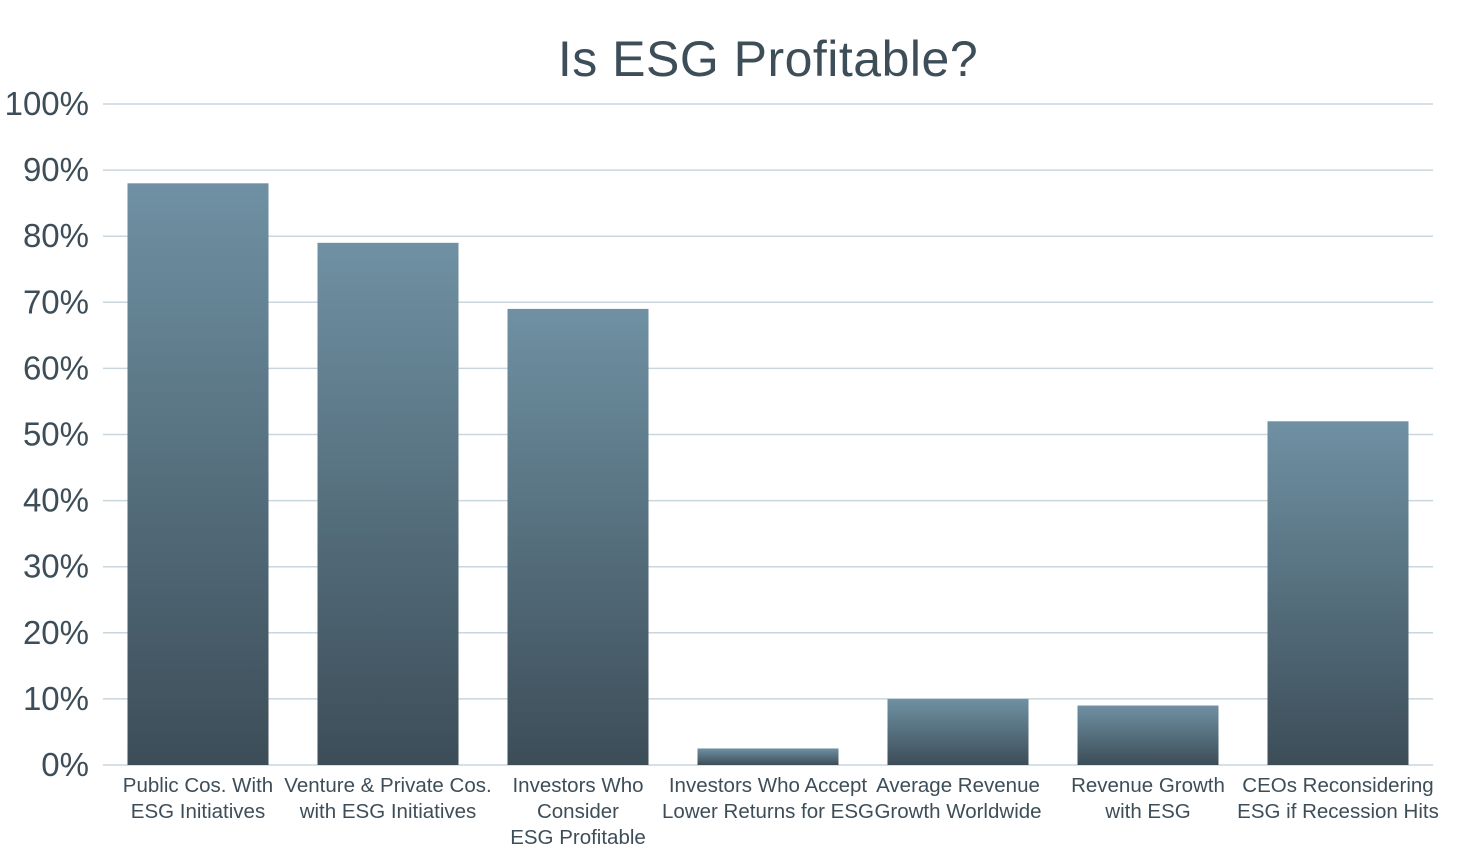  Describe the element at coordinates (387, 785) in the screenshot. I see `x-tick-label-line: Venture & Private Cos.` at that location.